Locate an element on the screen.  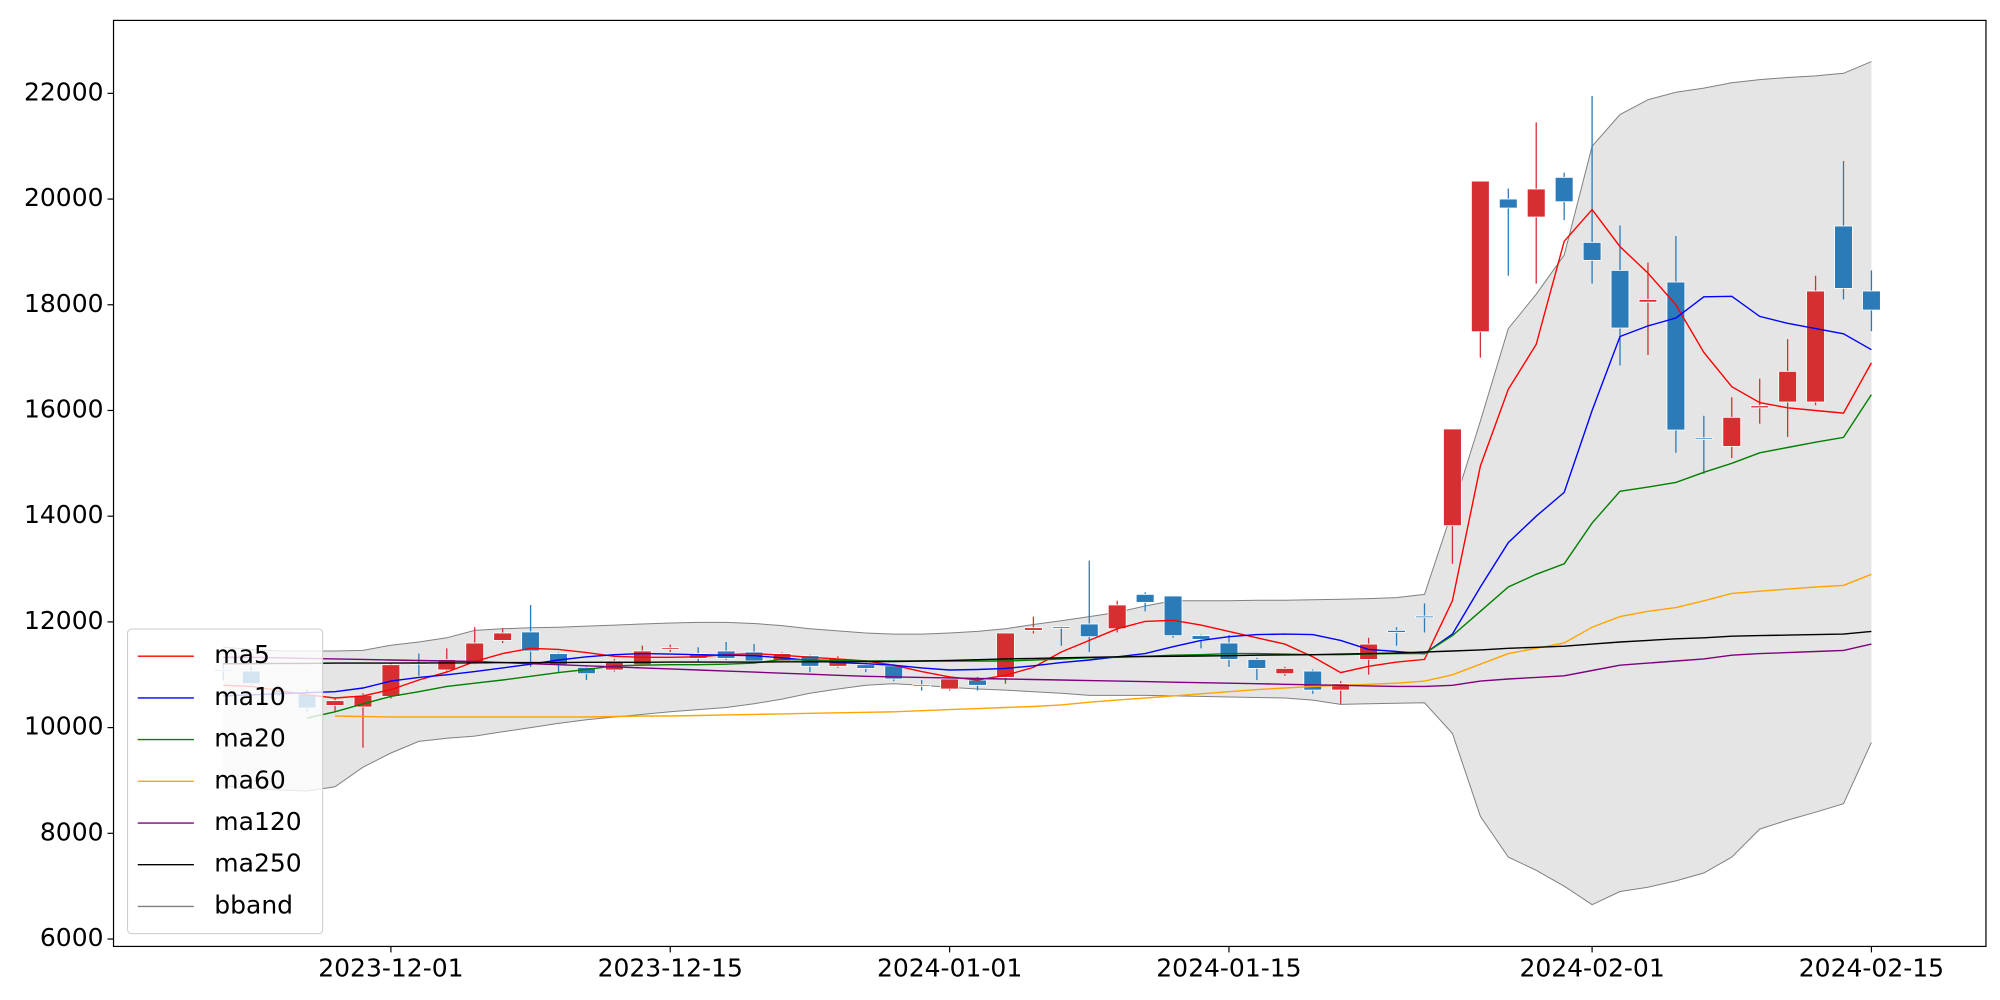
y-tick-label: 6000 is located at coordinates (72, 937).